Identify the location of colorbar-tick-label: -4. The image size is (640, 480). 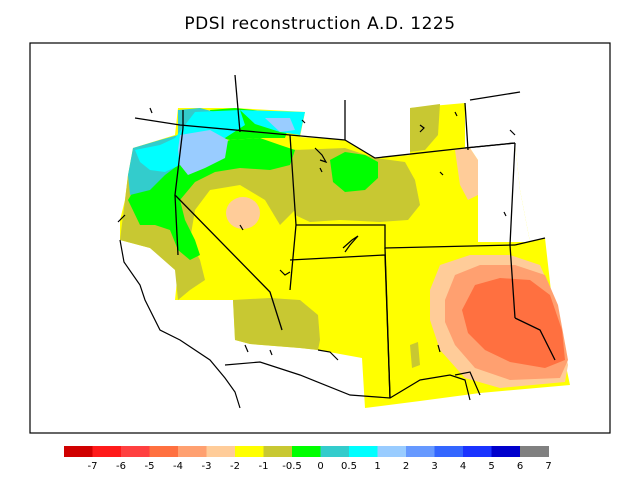
(178, 466).